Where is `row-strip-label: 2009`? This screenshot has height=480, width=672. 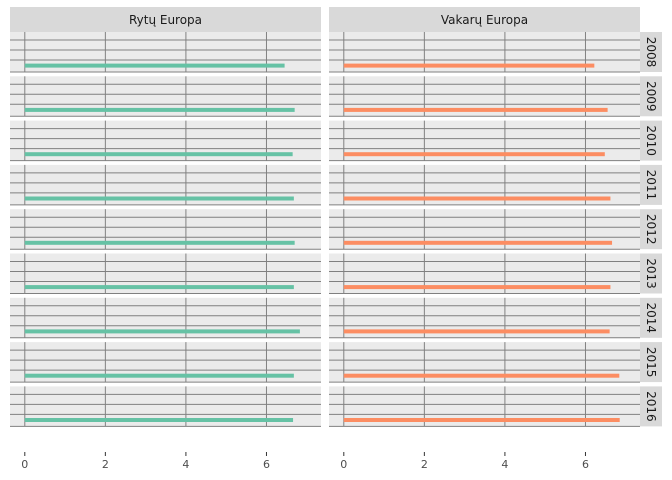 row-strip-label: 2009 is located at coordinates (651, 96).